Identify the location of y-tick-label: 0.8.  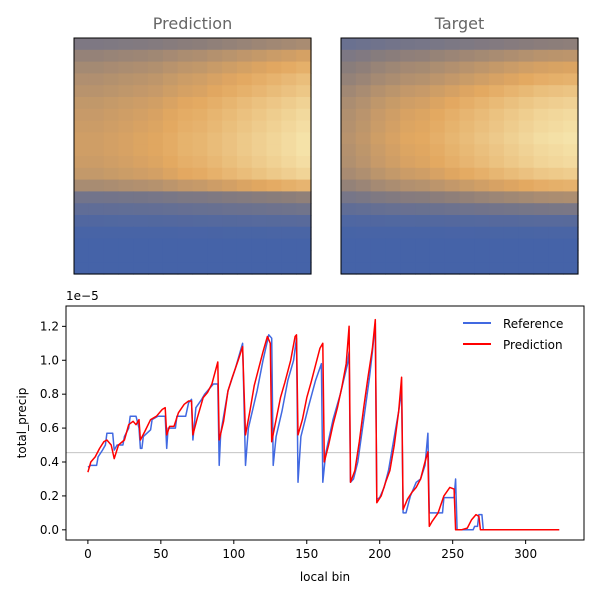
(49, 394).